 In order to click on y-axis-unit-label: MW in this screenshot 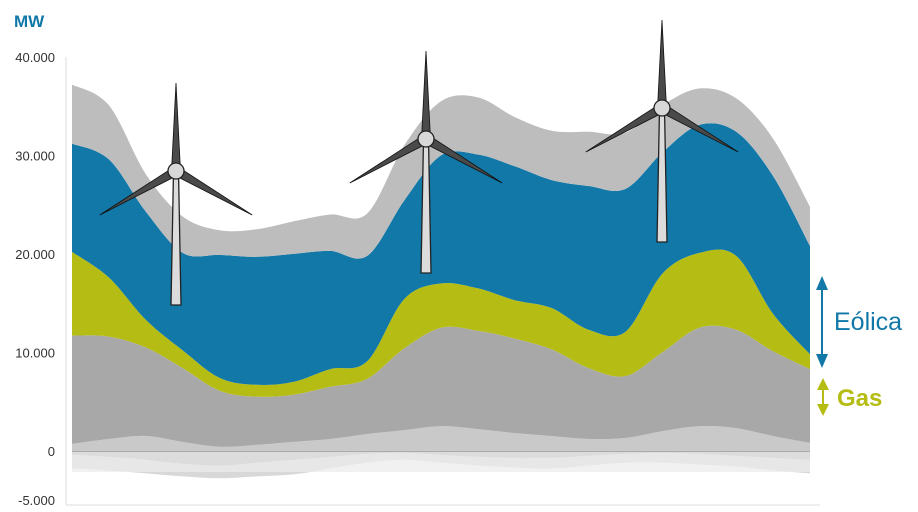, I will do `click(29, 21)`.